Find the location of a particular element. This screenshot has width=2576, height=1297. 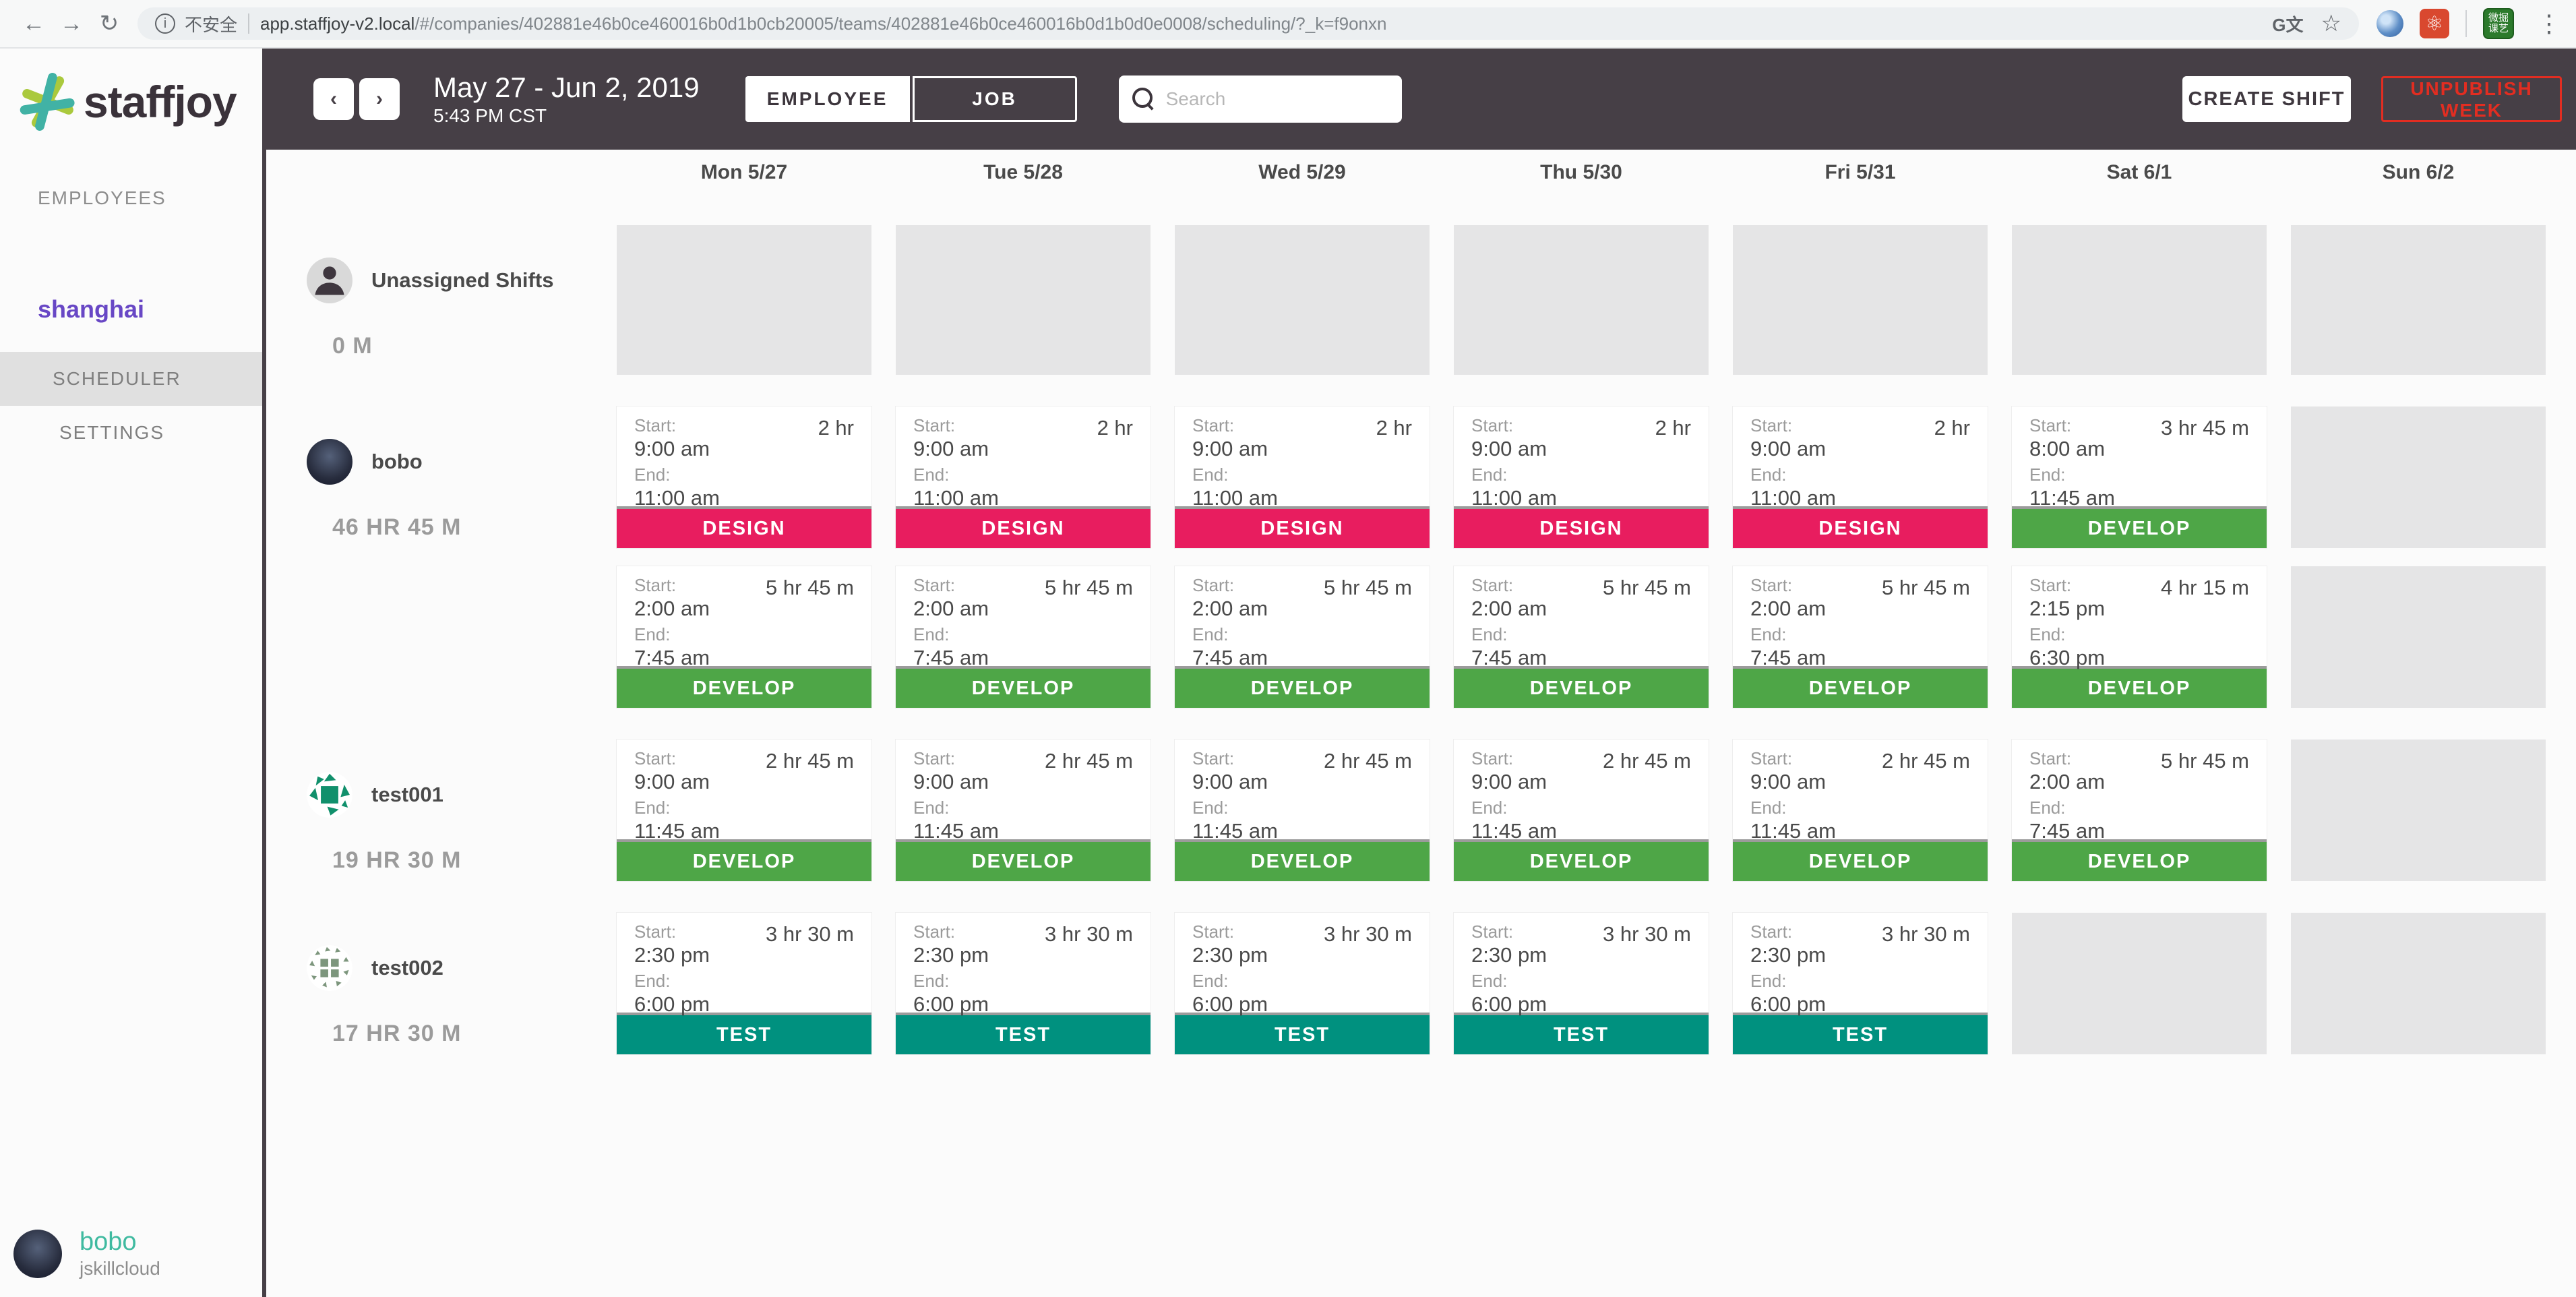

view-toggle-job: JOB is located at coordinates (995, 99).